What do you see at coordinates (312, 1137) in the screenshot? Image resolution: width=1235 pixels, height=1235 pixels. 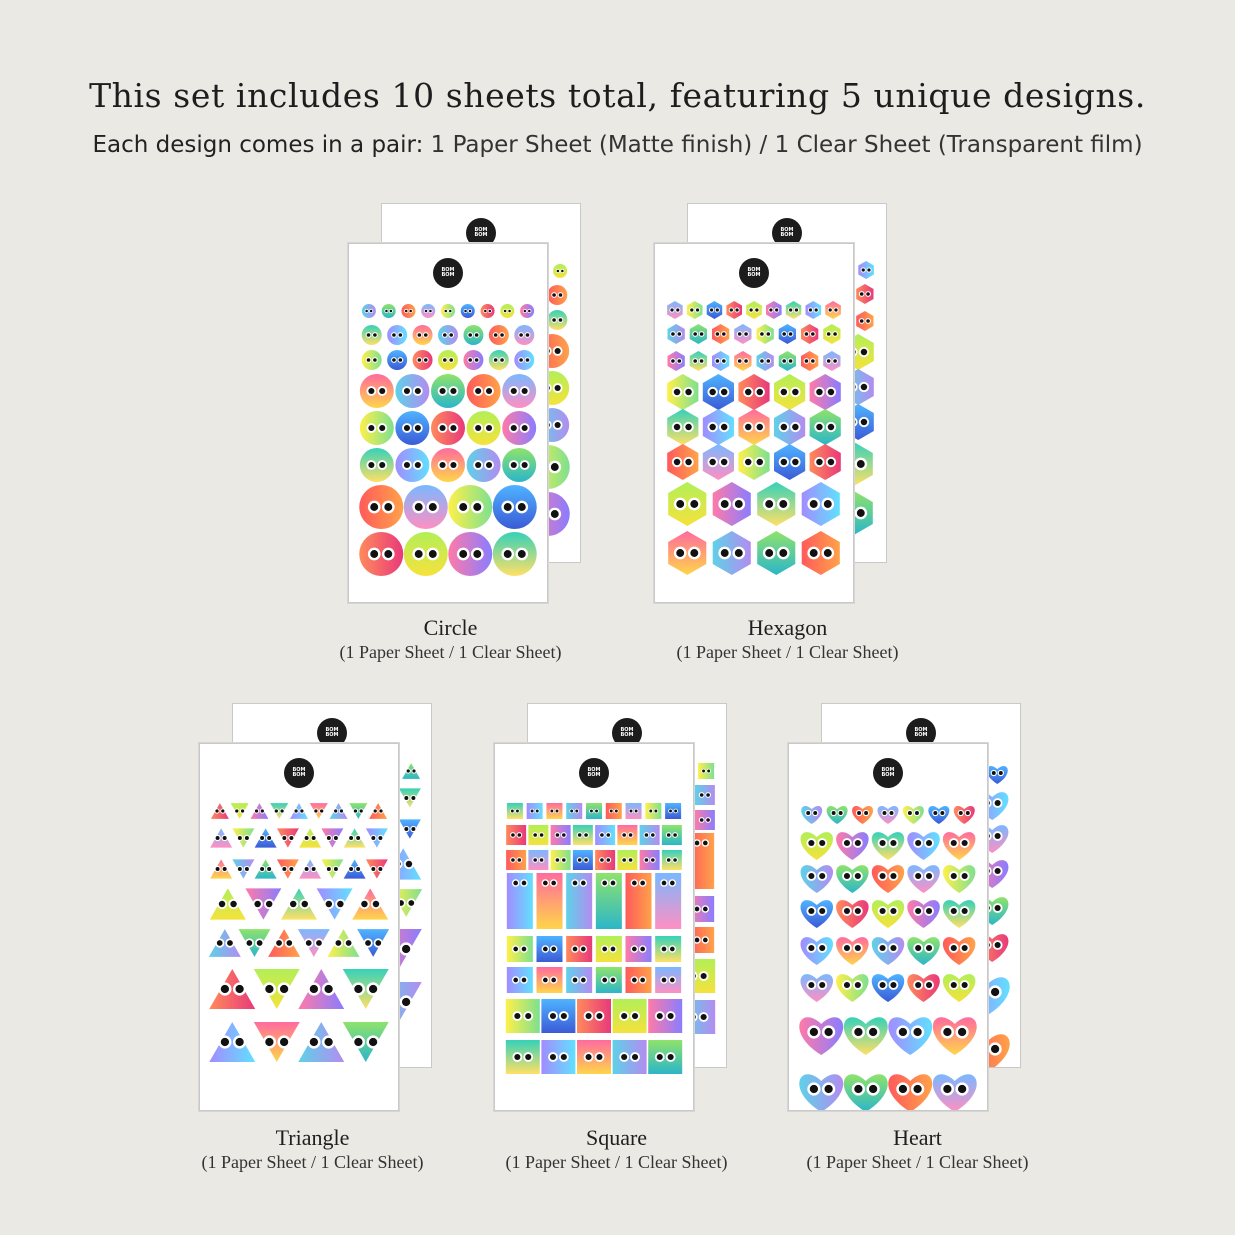 I see `set-name: Triangle` at bounding box center [312, 1137].